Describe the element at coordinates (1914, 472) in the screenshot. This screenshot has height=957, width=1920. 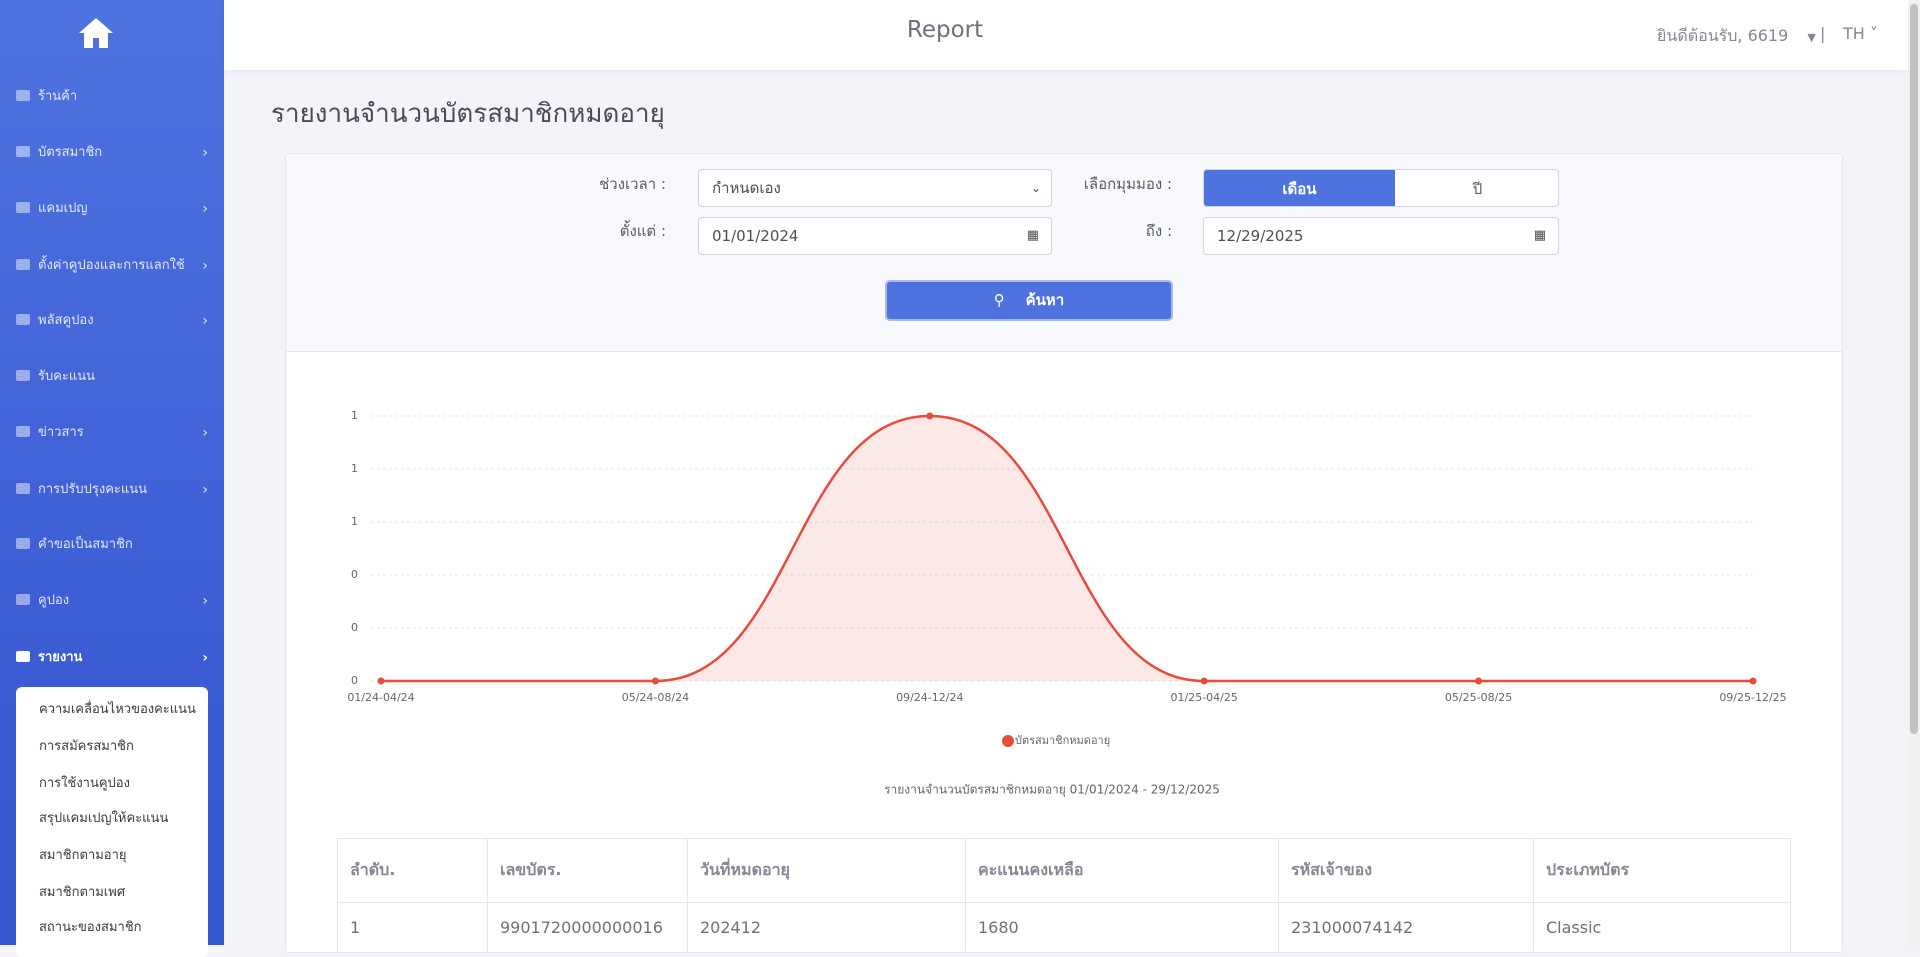
I see `scrollbar` at that location.